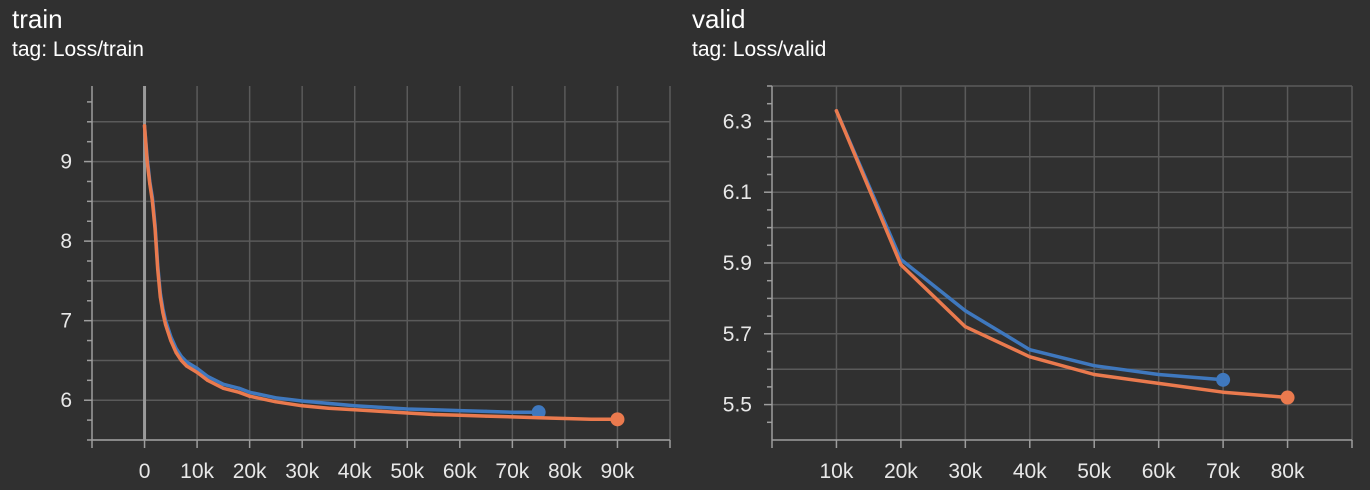  What do you see at coordinates (37, 19) in the screenshot?
I see `chart-title: train` at bounding box center [37, 19].